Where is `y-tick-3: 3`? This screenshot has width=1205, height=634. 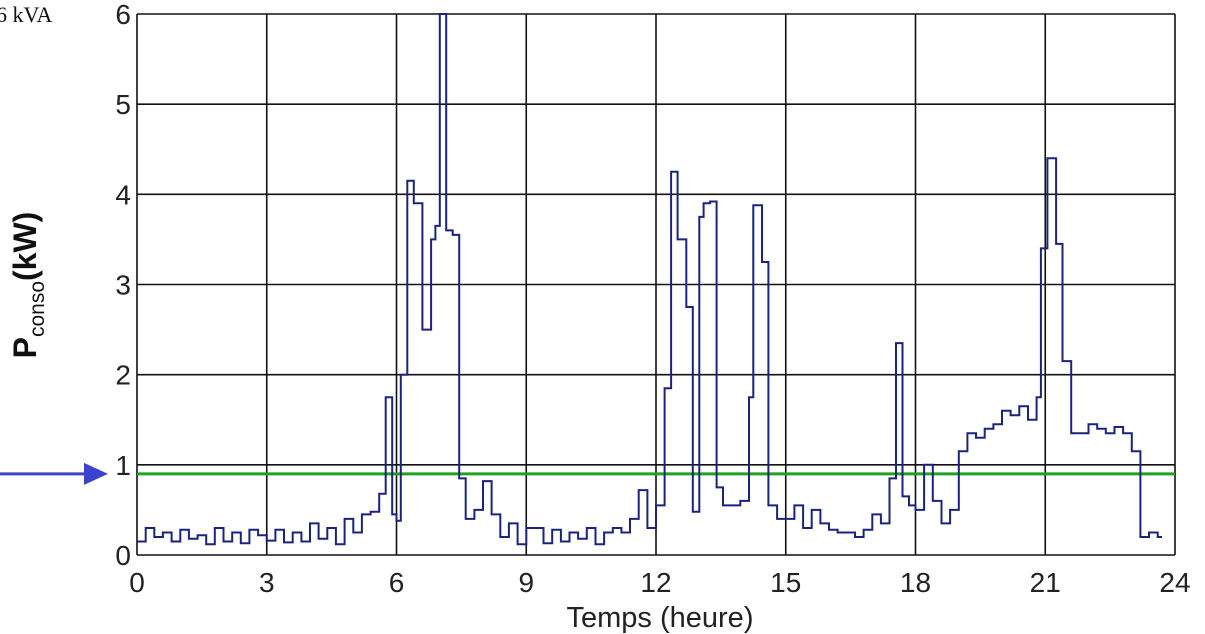 y-tick-3: 3 is located at coordinates (123, 285).